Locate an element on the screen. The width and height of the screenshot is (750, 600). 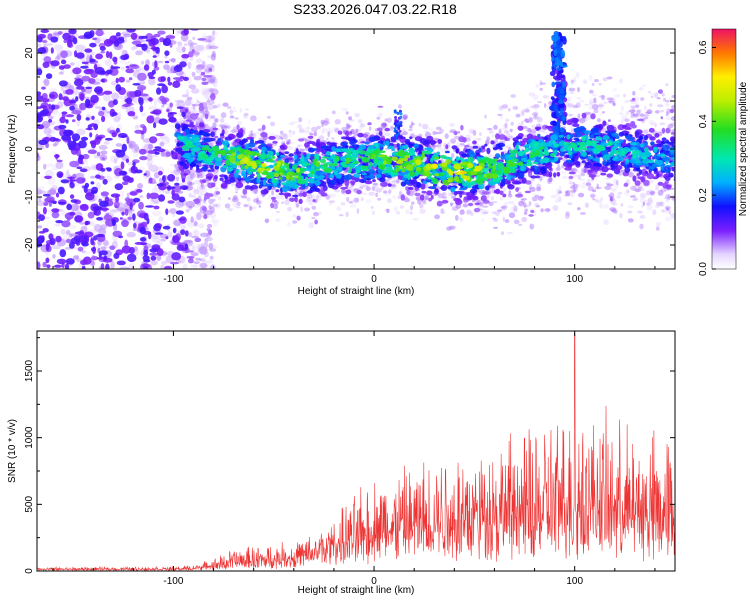
spectrogram-xtick-label: -100 is located at coordinates (173, 279).